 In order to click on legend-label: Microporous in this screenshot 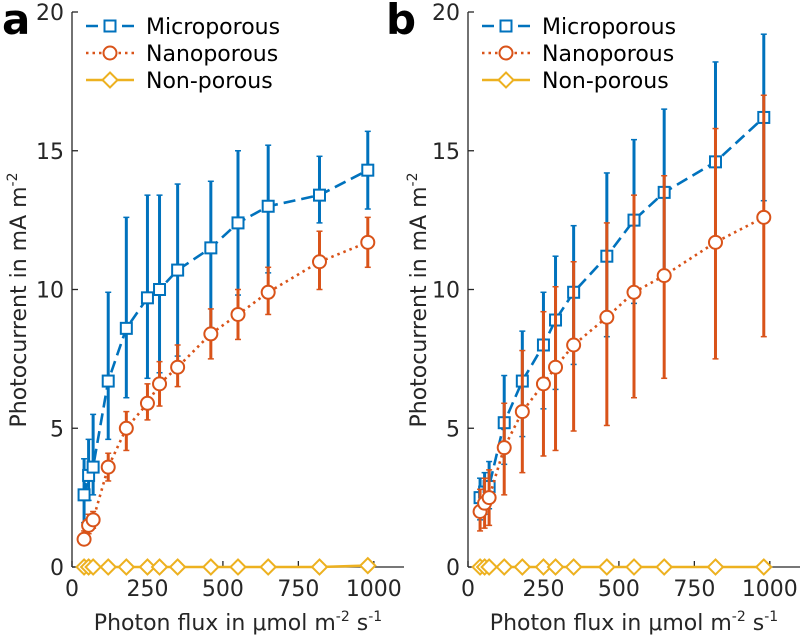, I will do `click(213, 27)`.